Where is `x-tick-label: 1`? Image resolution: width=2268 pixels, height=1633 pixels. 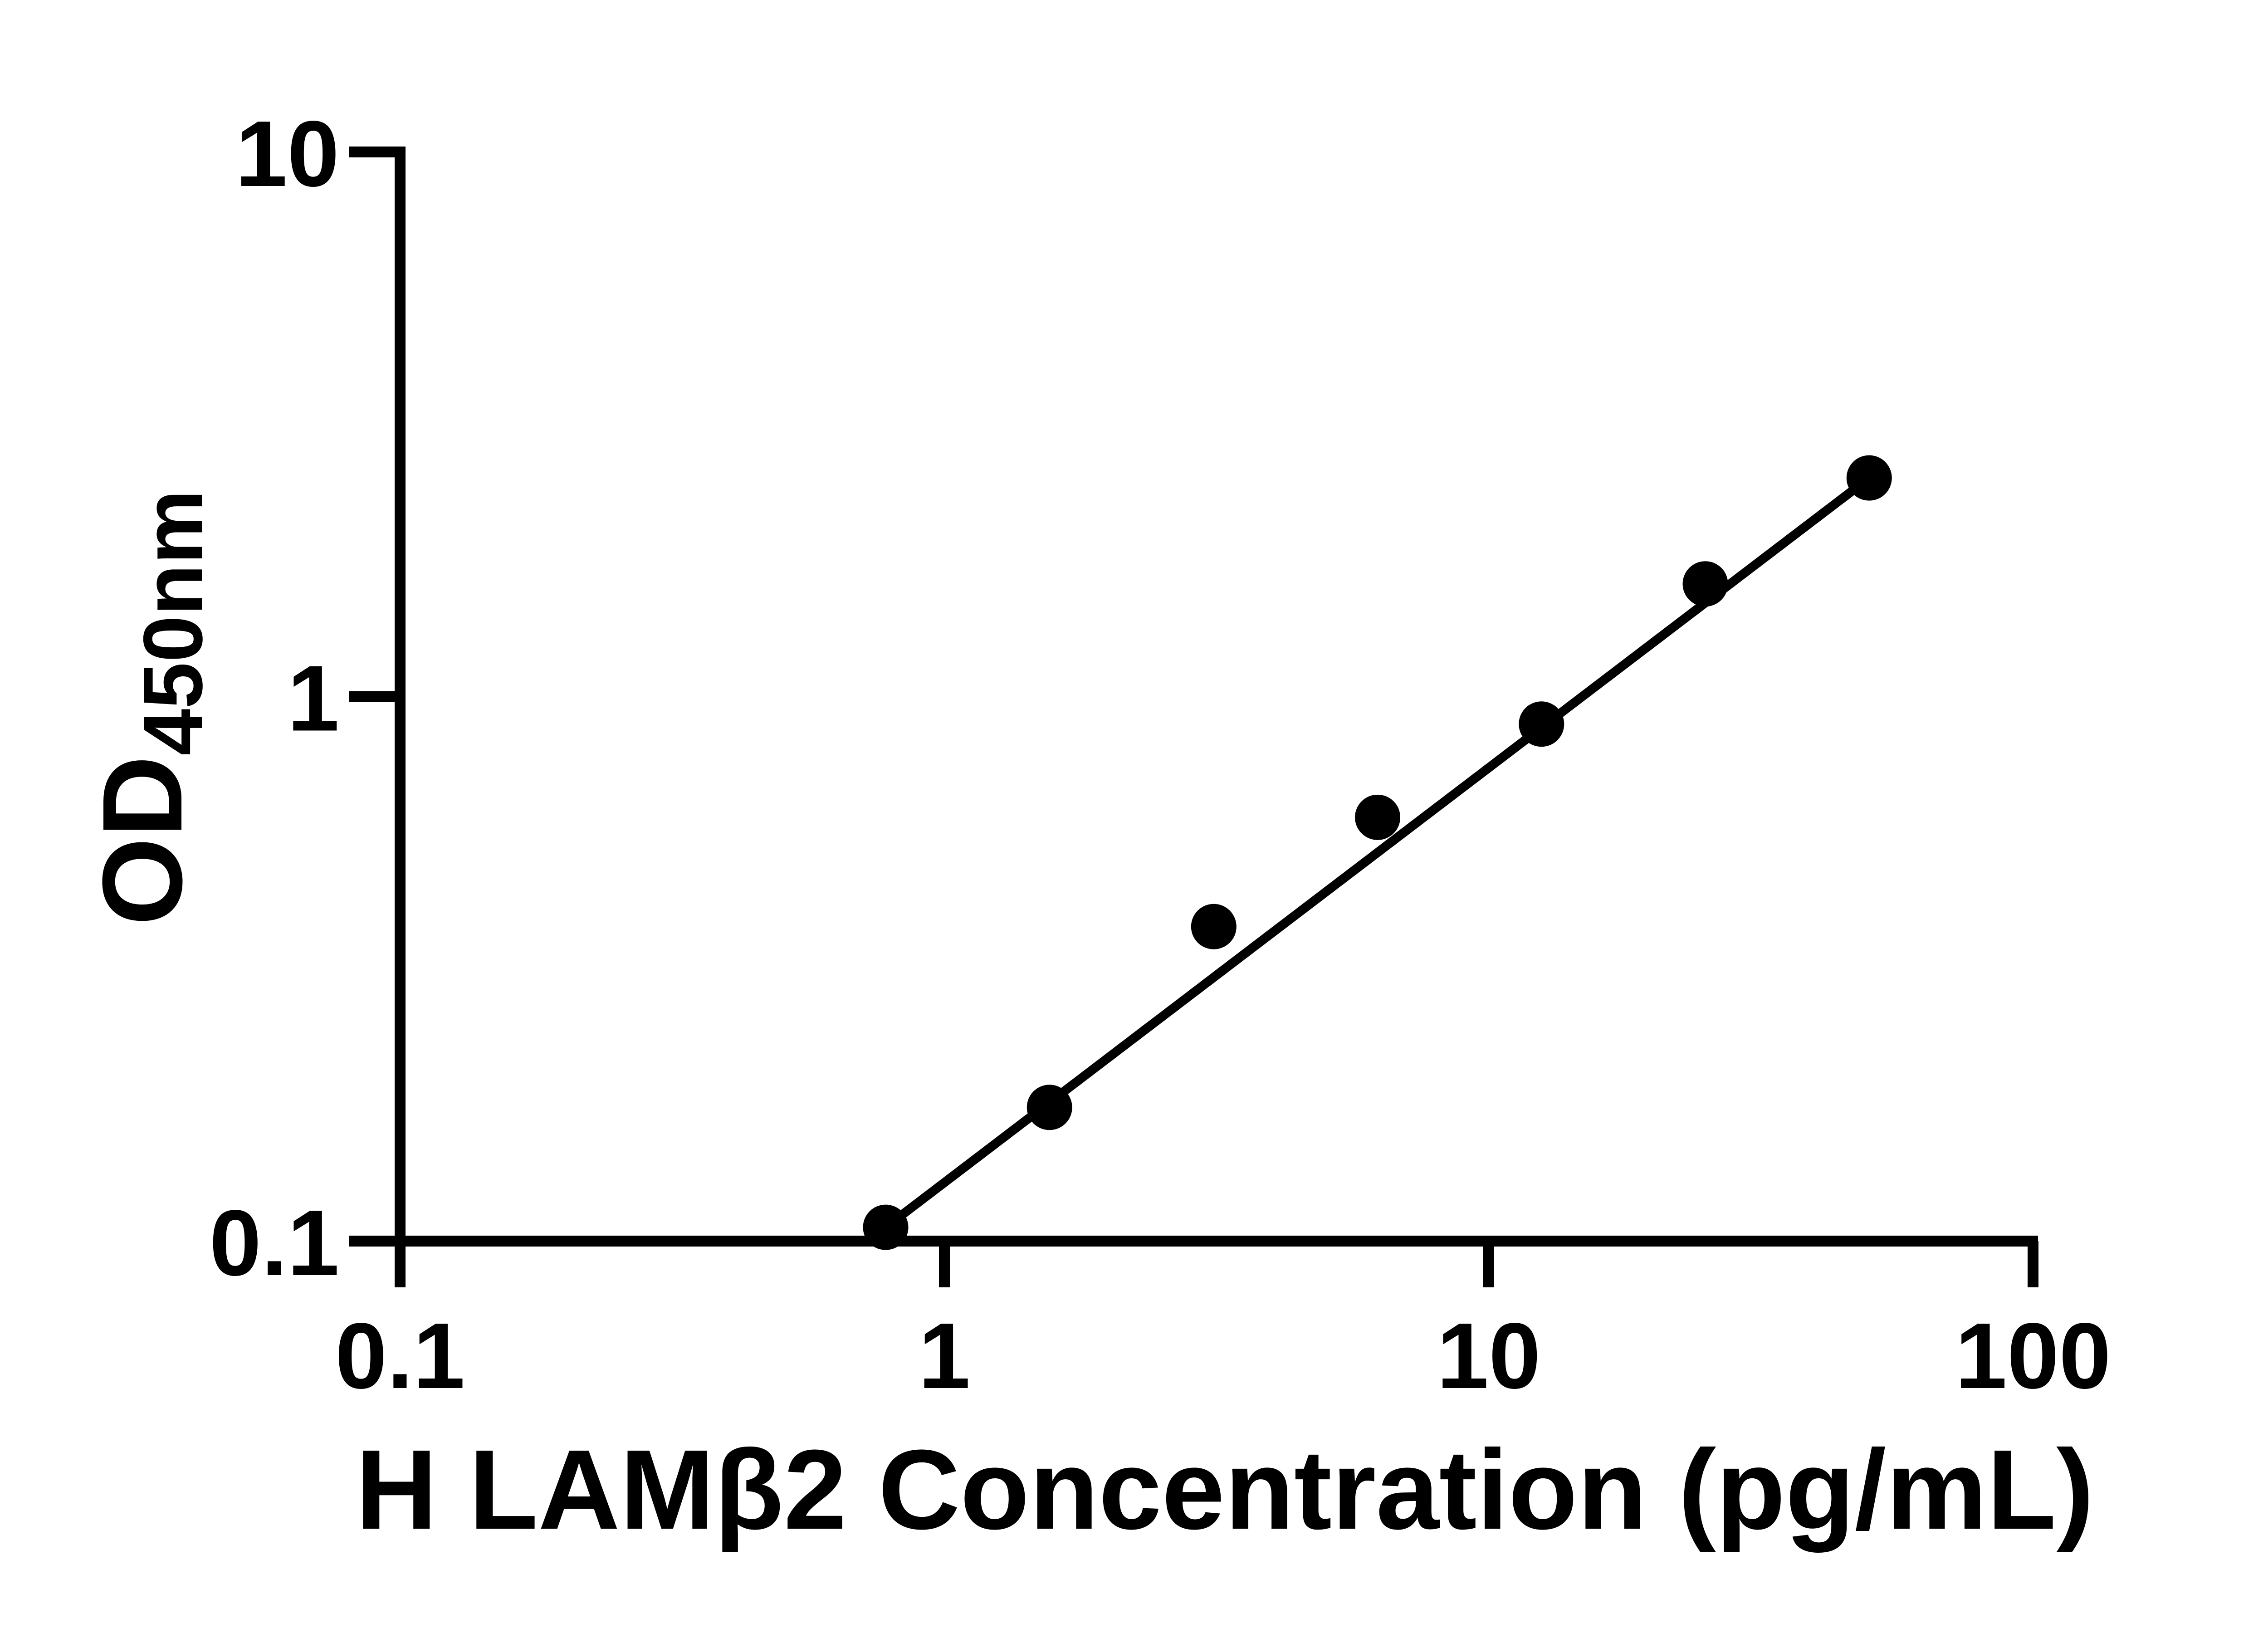 x-tick-label: 1 is located at coordinates (945, 1356).